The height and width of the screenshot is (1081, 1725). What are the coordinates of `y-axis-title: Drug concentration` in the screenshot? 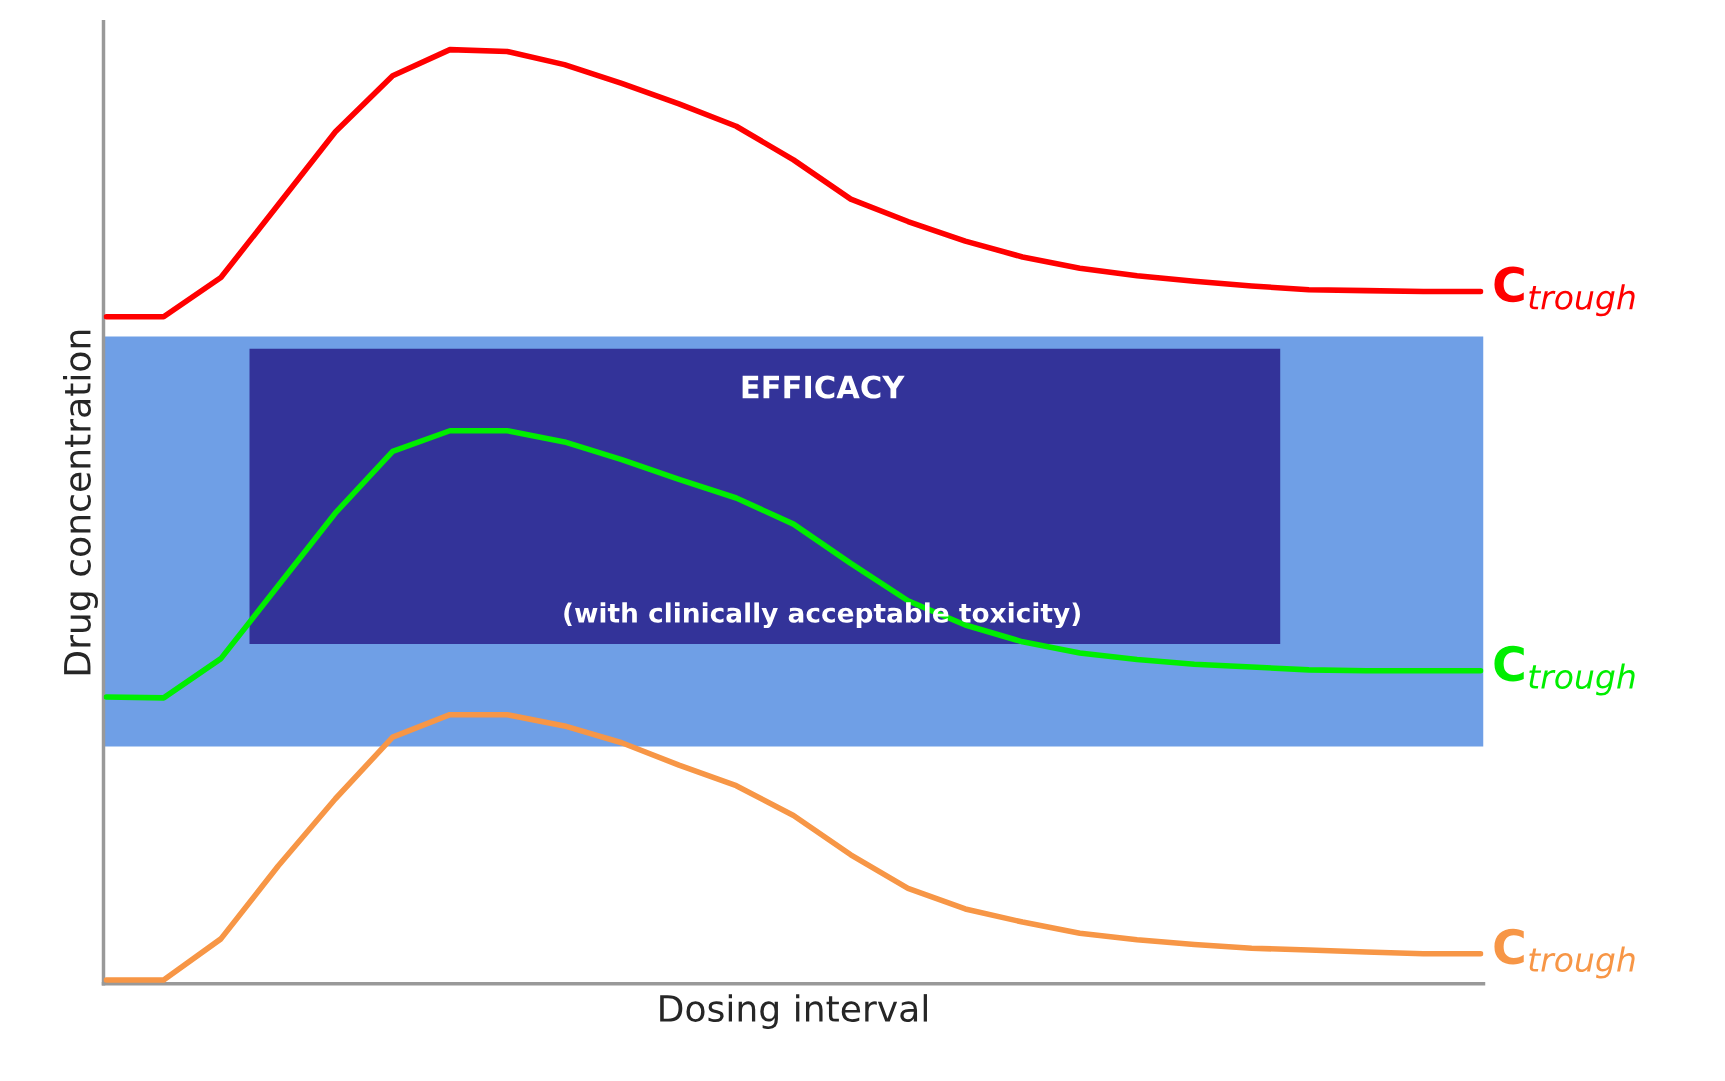 It's located at (80, 502).